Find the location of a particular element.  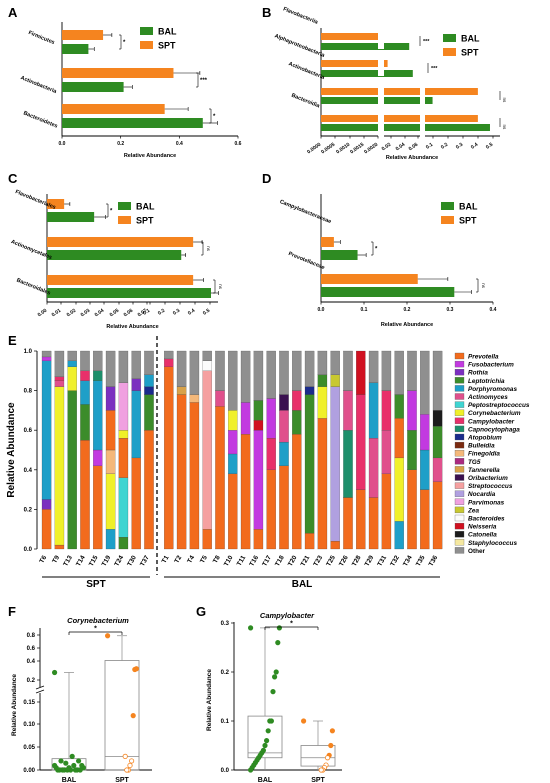

legend-label: Tannerella is located at coordinates (484, 470).